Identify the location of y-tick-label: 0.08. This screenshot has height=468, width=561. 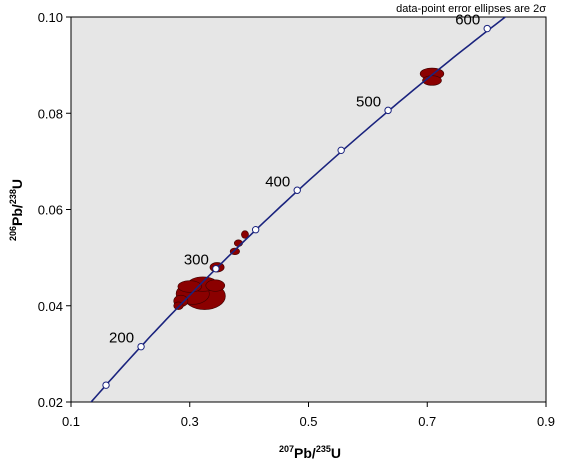
(50, 113).